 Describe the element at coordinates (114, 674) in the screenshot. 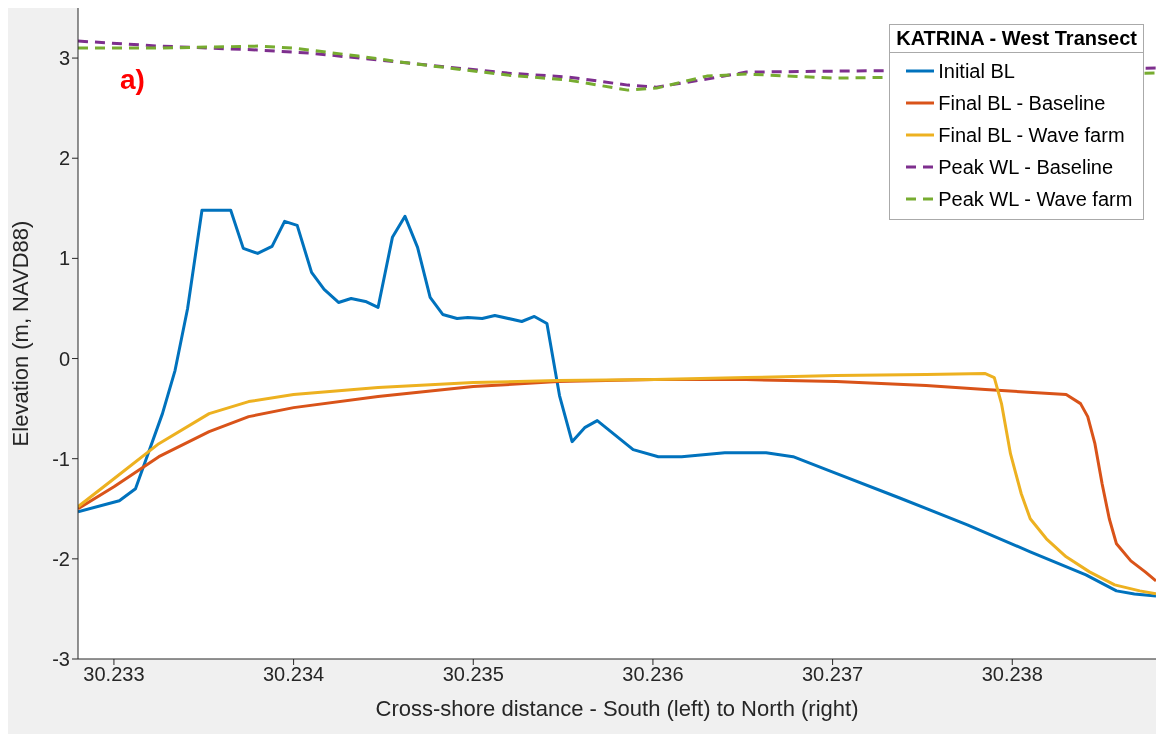

I see `x-tick-label: 30.233` at that location.